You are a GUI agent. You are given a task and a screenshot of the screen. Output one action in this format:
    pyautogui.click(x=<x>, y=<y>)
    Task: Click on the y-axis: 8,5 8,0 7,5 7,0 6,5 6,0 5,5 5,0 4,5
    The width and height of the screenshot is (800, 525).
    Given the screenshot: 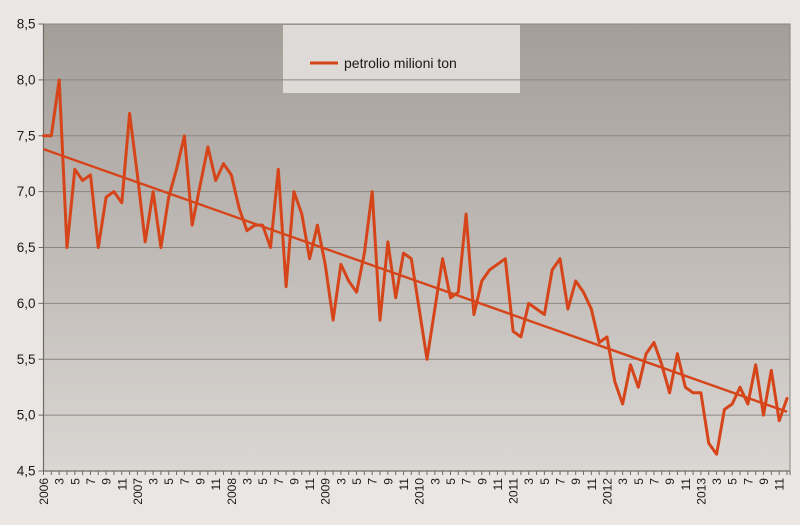 What is the action you would take?
    pyautogui.click(x=30, y=248)
    